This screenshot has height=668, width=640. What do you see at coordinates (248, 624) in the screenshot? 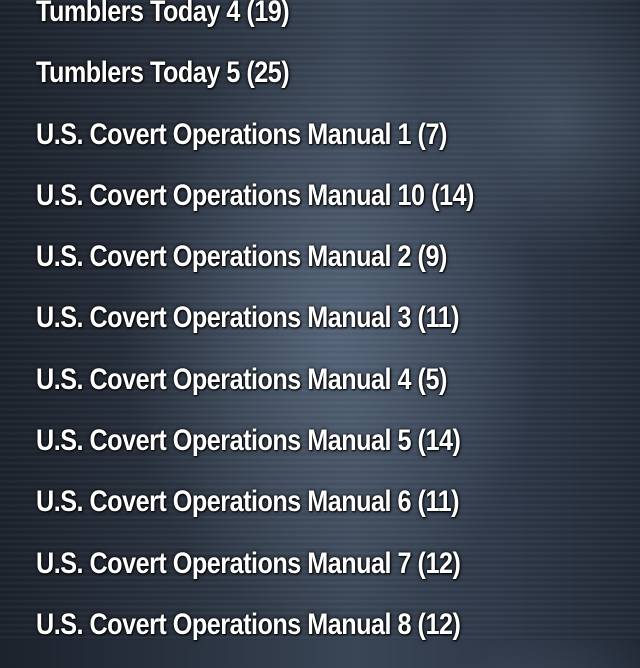
I see `list-item: U.S. Covert Operations Manual 8 (12)` at bounding box center [248, 624].